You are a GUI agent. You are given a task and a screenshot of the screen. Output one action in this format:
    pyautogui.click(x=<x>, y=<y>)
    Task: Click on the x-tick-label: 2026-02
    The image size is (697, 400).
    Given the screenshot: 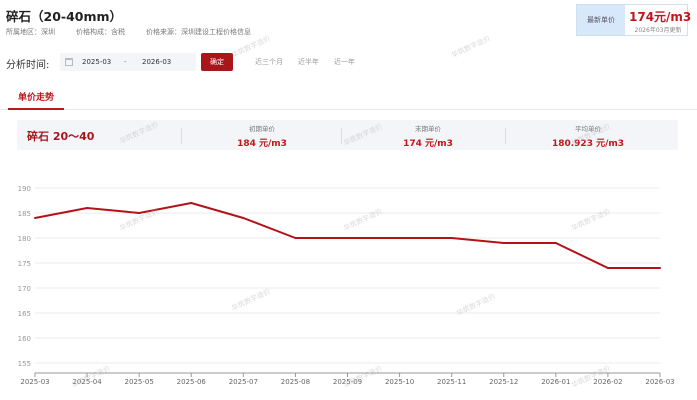 What is the action you would take?
    pyautogui.click(x=607, y=382)
    